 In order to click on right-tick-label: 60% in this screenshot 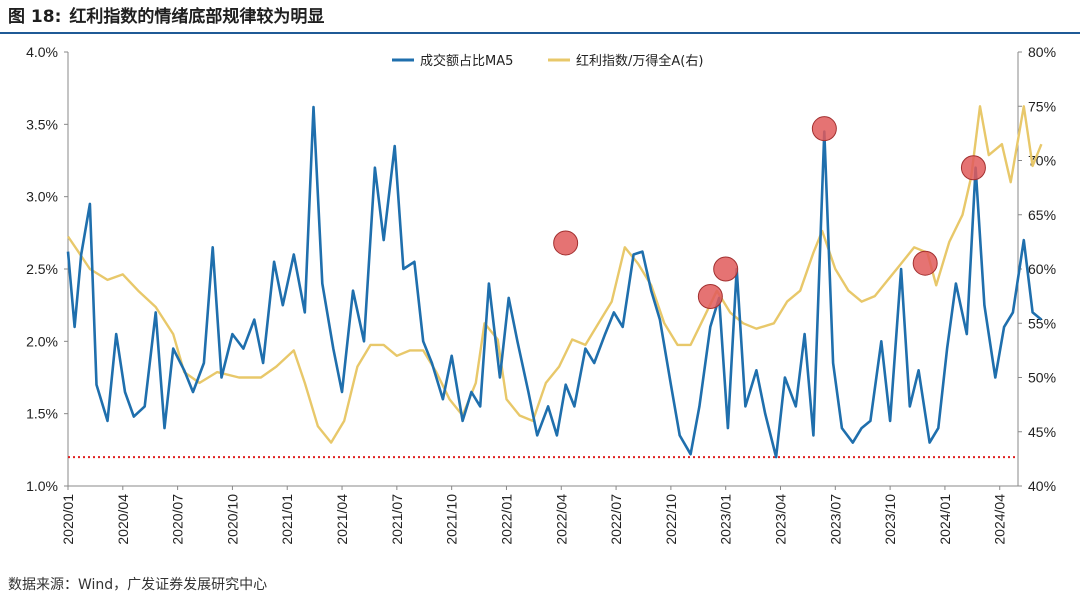, I will do `click(1042, 269)`.